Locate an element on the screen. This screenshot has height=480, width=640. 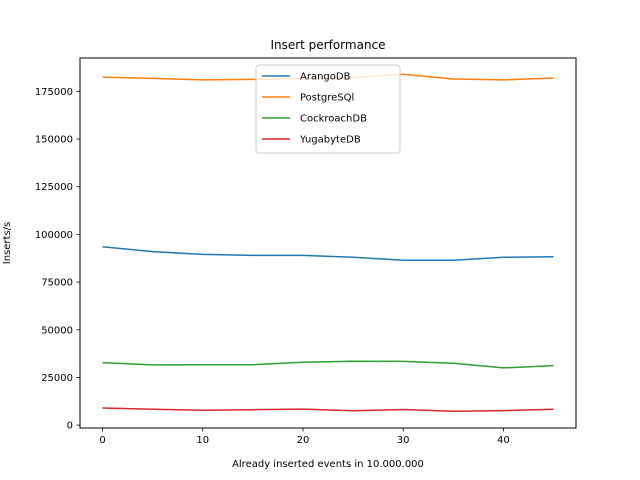
legend-label-3: YugabyteDB is located at coordinates (330, 140).